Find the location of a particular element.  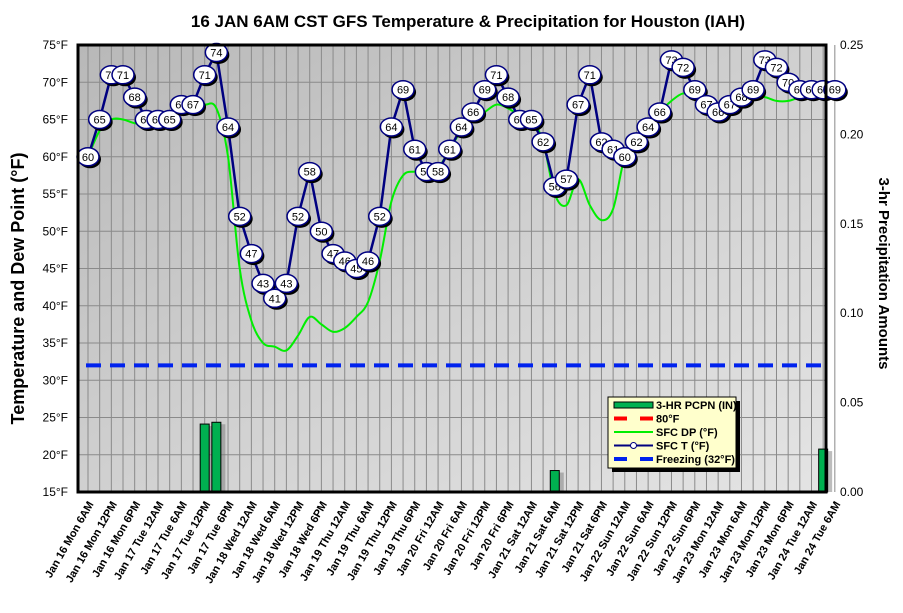

temperature-value-label: 50 is located at coordinates (321, 232).